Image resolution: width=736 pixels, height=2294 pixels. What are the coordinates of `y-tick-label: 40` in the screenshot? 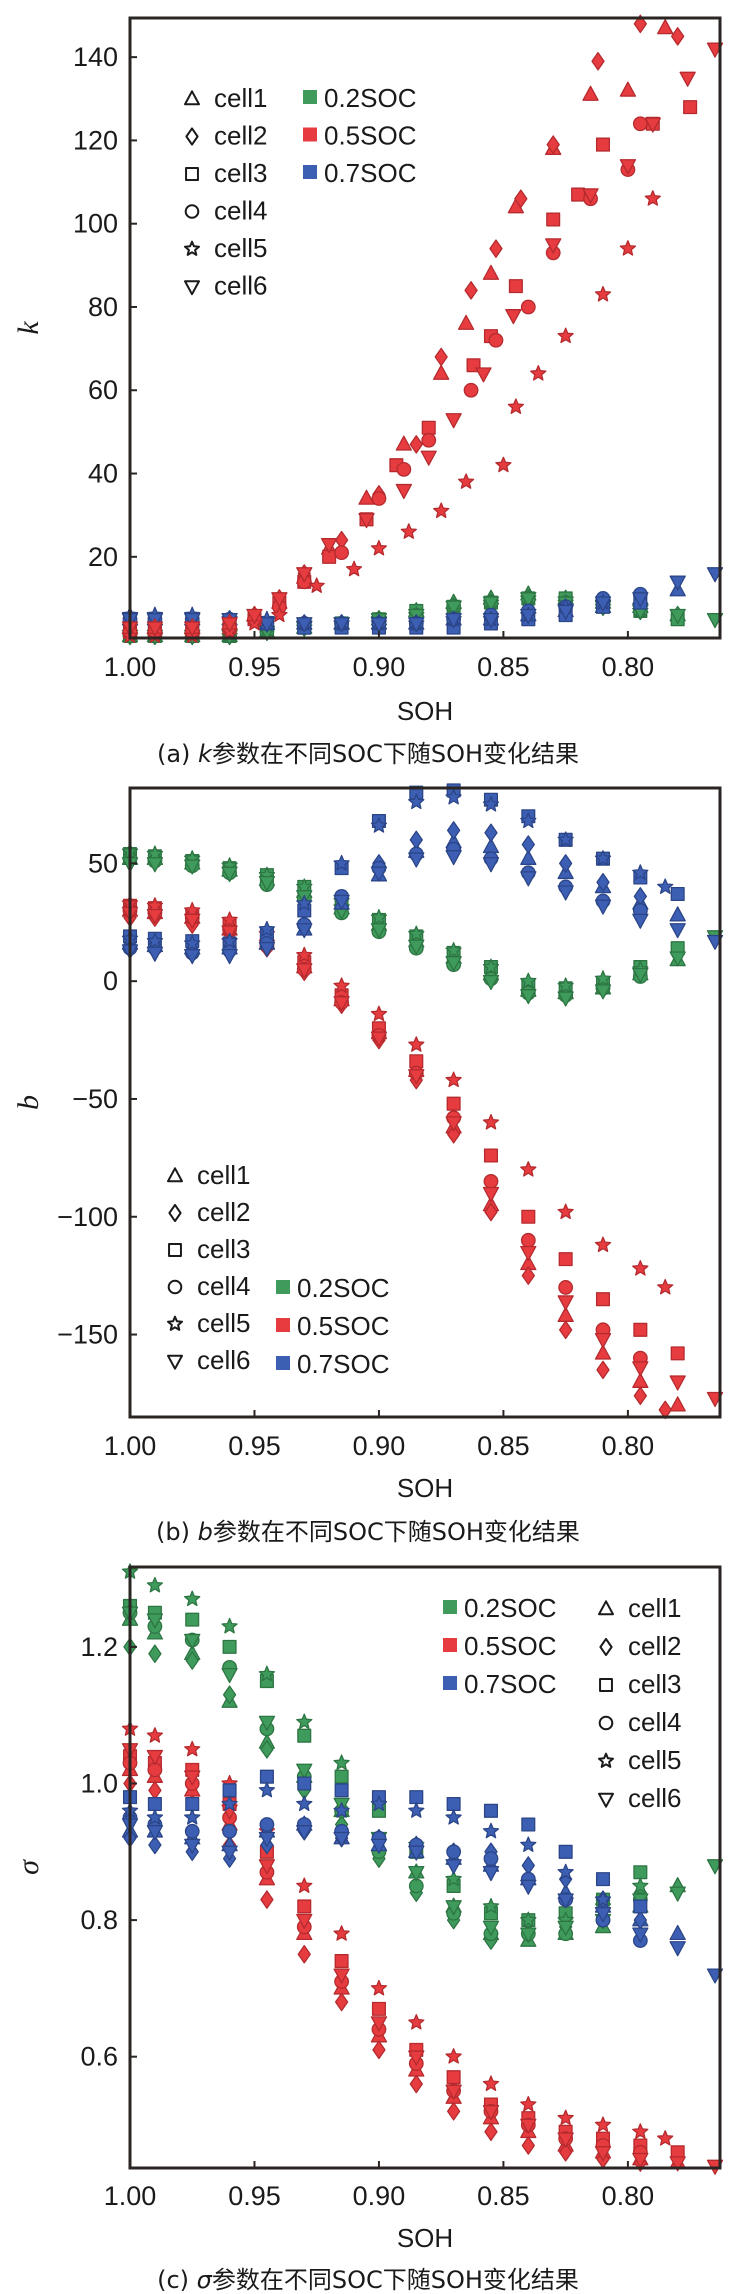 It's located at (103, 474).